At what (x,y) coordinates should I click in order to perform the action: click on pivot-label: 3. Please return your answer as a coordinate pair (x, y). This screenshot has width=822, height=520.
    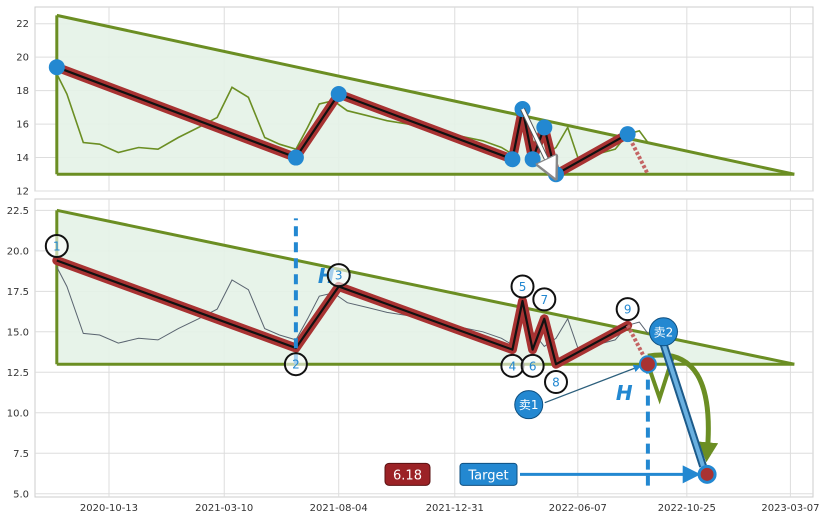
    Looking at the image, I should click on (339, 276).